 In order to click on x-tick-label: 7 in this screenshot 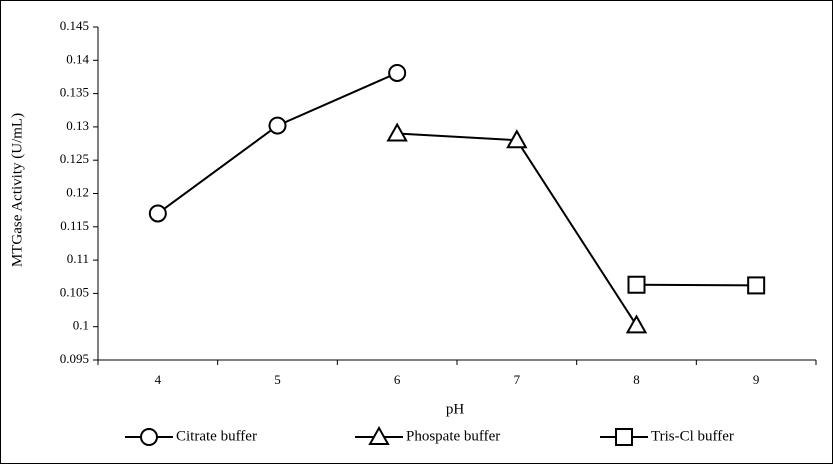, I will do `click(517, 379)`.